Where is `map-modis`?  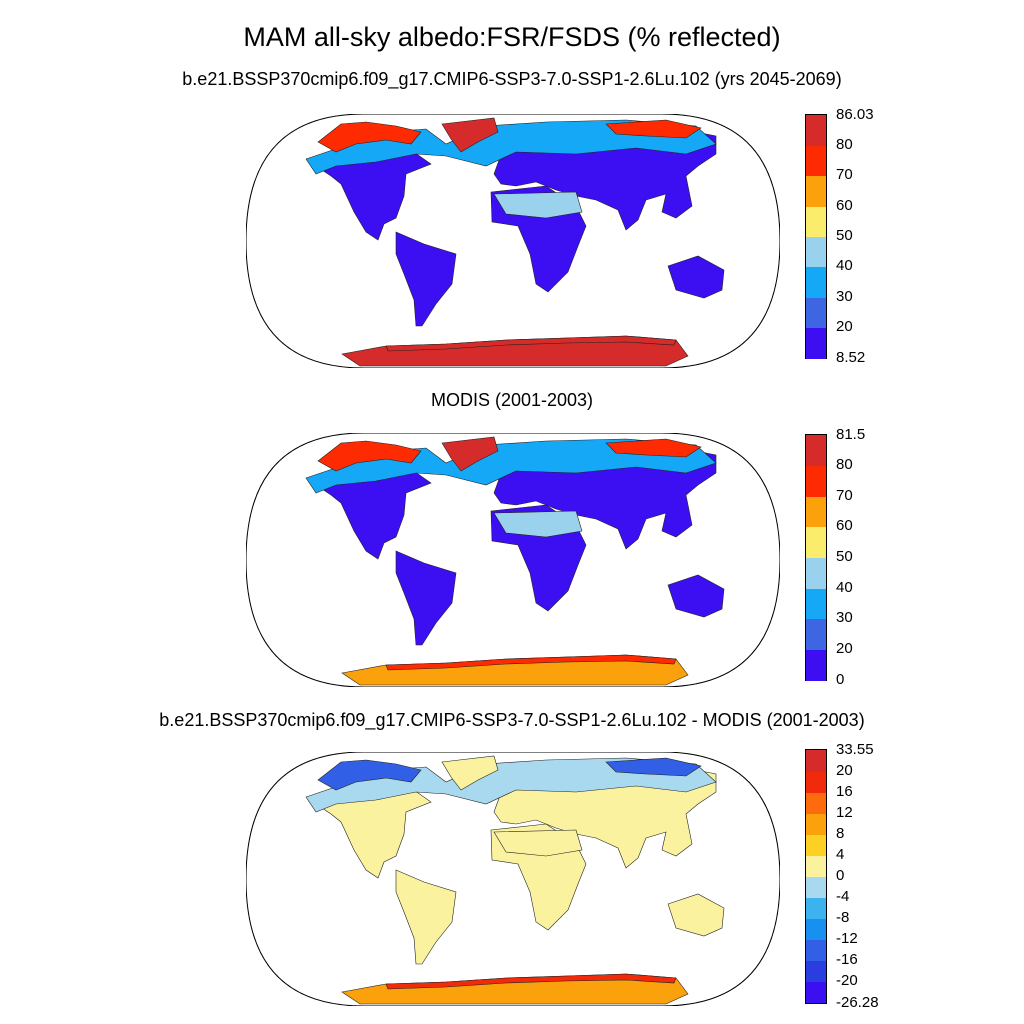
map-modis is located at coordinates (513, 560).